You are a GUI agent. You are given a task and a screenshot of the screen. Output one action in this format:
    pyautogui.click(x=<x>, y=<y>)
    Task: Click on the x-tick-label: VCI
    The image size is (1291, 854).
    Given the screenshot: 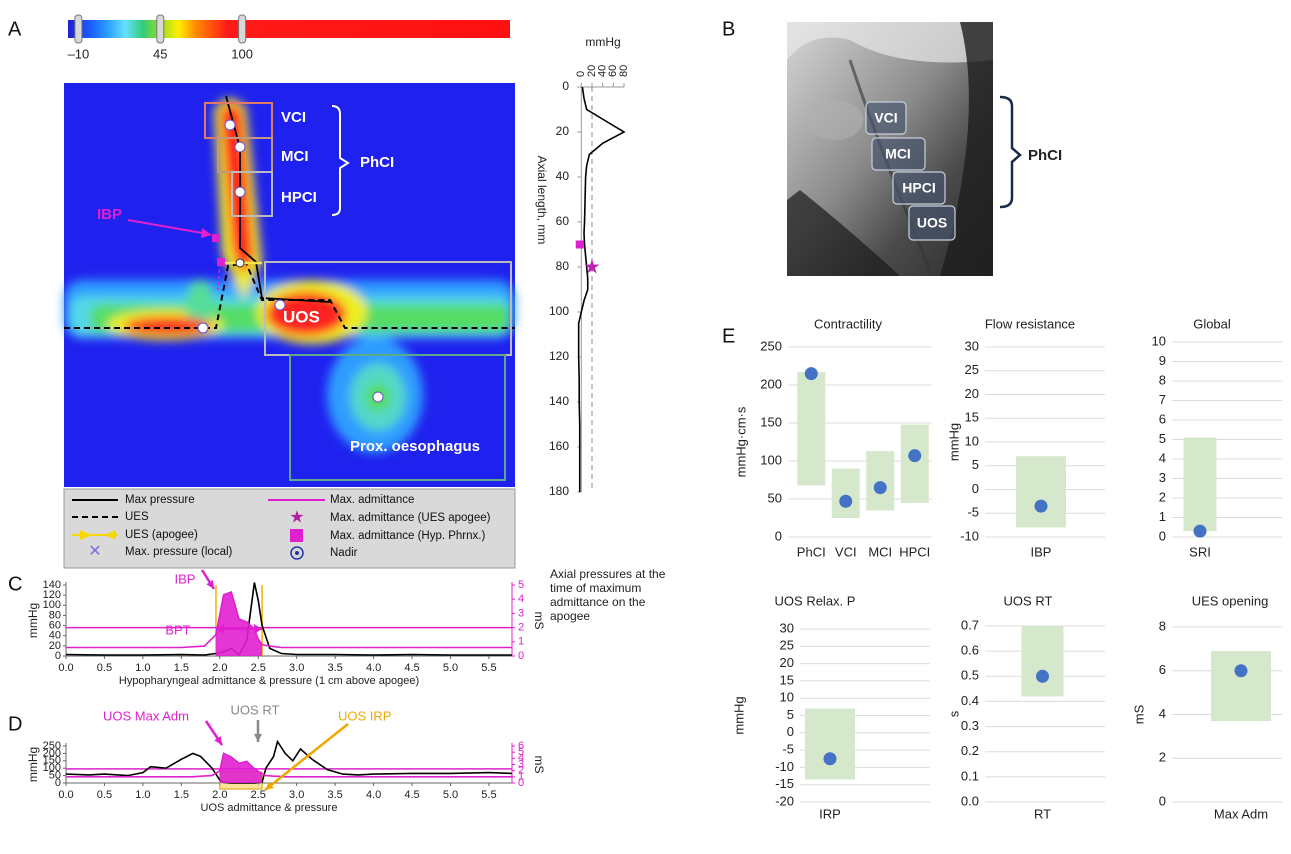 What is the action you would take?
    pyautogui.click(x=846, y=551)
    